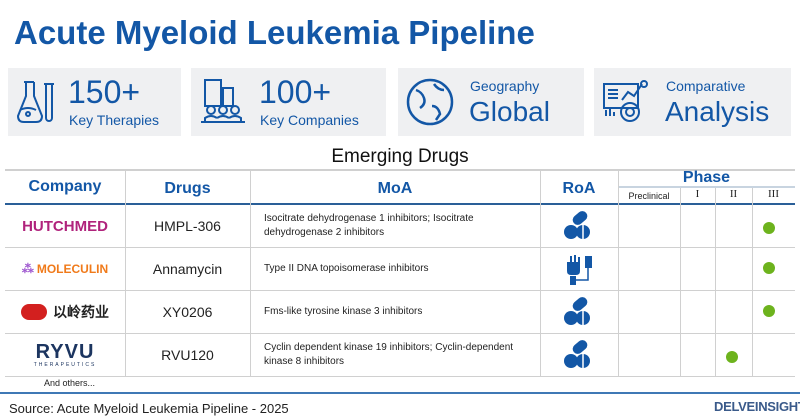 Image resolution: width=800 pixels, height=420 pixels. Describe the element at coordinates (400, 170) in the screenshot. I see `table-top-border` at that location.